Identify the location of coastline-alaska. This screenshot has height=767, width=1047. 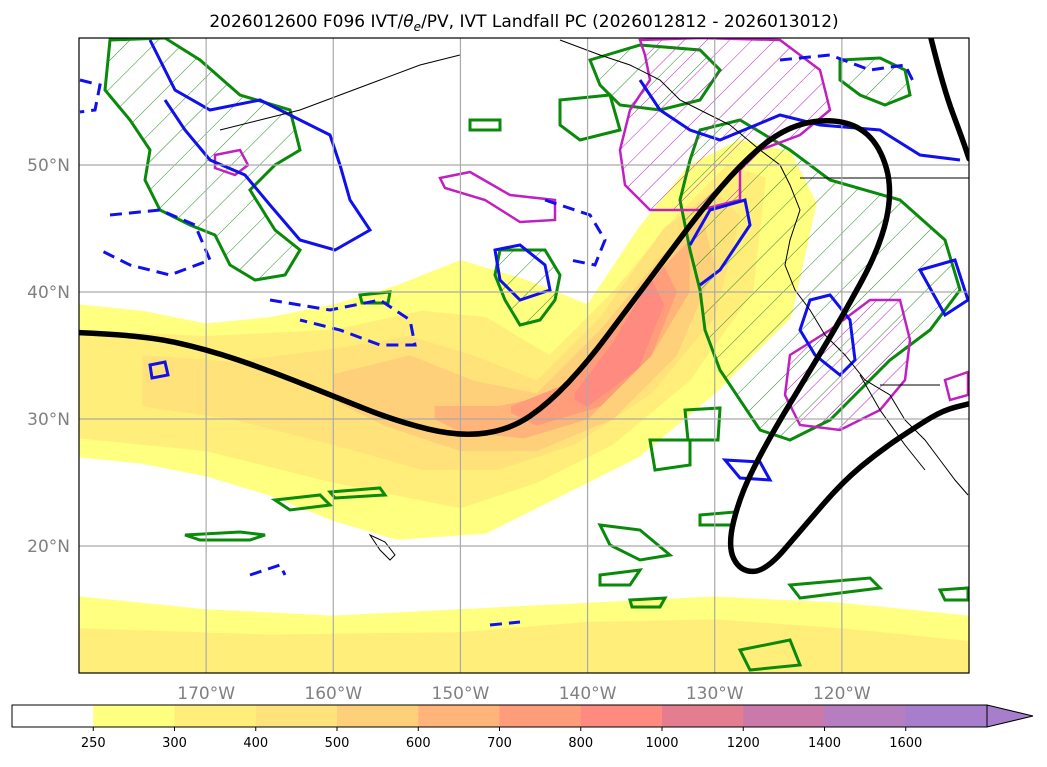
(630, 75).